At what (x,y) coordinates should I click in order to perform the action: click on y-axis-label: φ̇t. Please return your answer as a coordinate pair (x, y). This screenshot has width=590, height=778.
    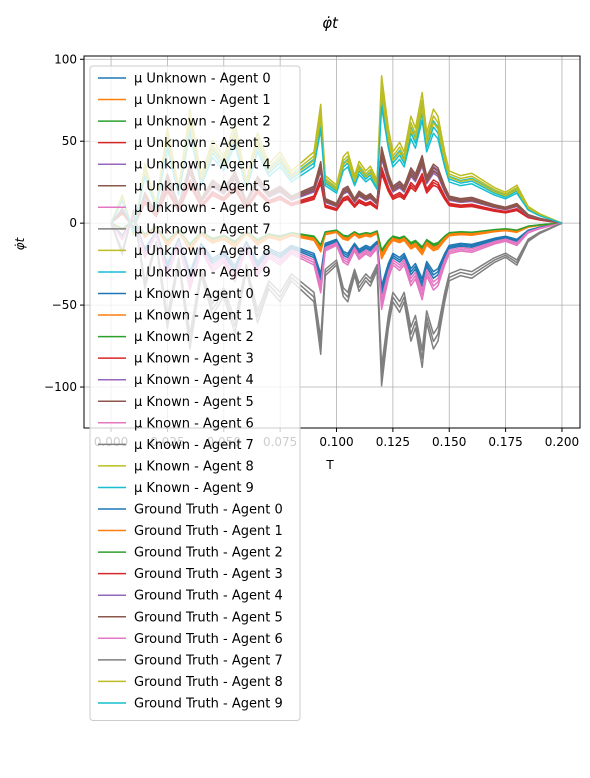
    Looking at the image, I should click on (20, 243).